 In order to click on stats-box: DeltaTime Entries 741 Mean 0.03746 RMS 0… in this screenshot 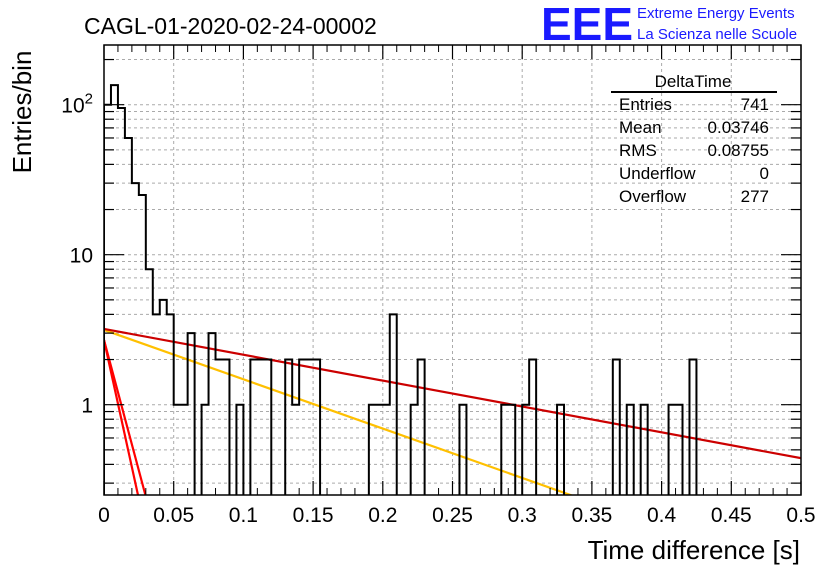, I will do `click(694, 139)`.